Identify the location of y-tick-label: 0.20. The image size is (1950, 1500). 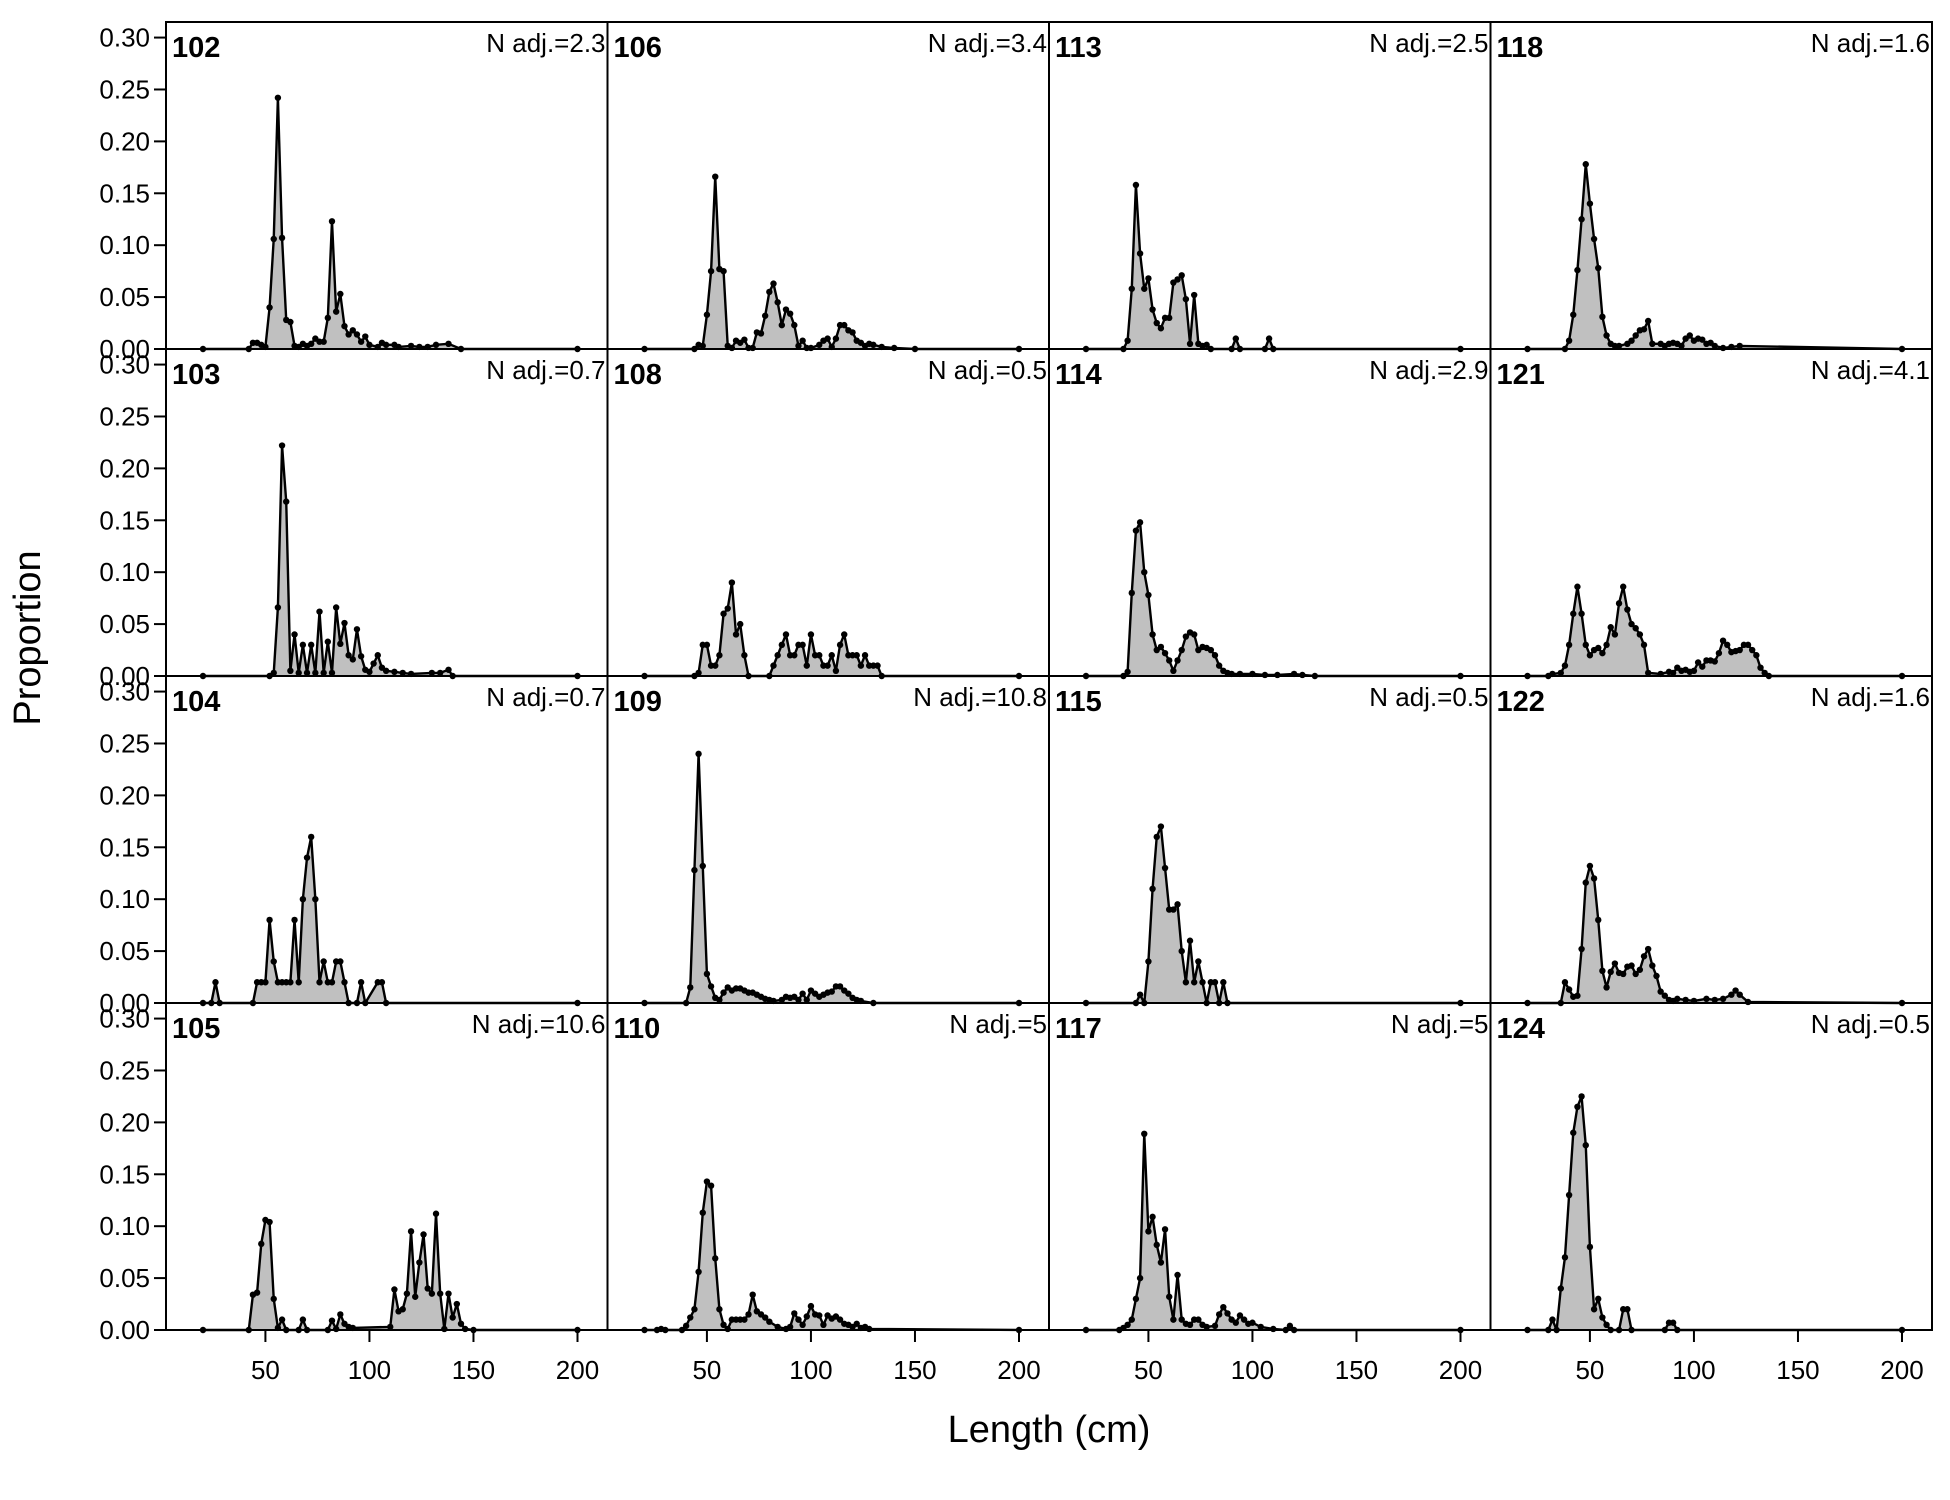
(124, 1122).